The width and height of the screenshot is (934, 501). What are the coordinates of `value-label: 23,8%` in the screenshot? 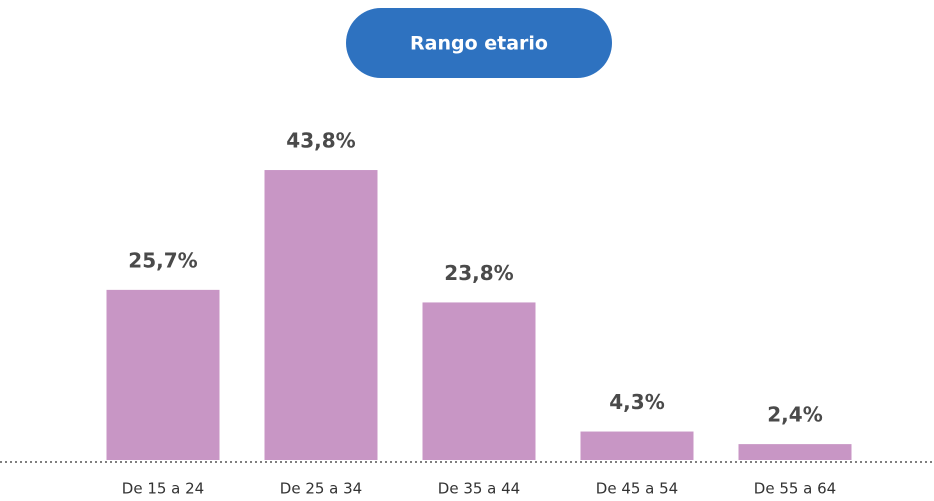 It's located at (478, 273).